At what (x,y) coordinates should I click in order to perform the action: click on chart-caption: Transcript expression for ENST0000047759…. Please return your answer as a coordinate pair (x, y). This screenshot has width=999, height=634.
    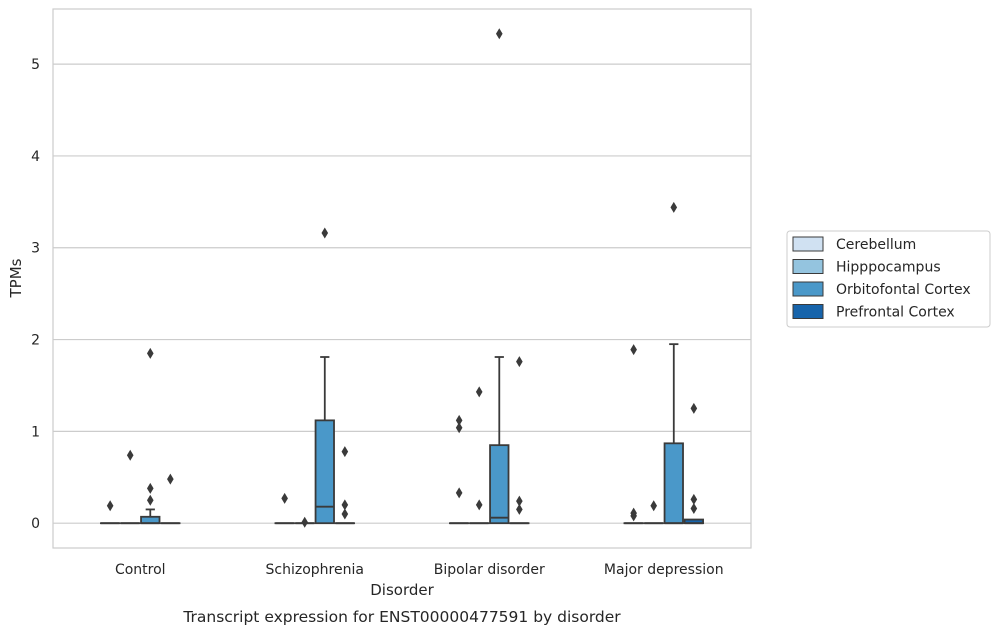
    Looking at the image, I should click on (401, 617).